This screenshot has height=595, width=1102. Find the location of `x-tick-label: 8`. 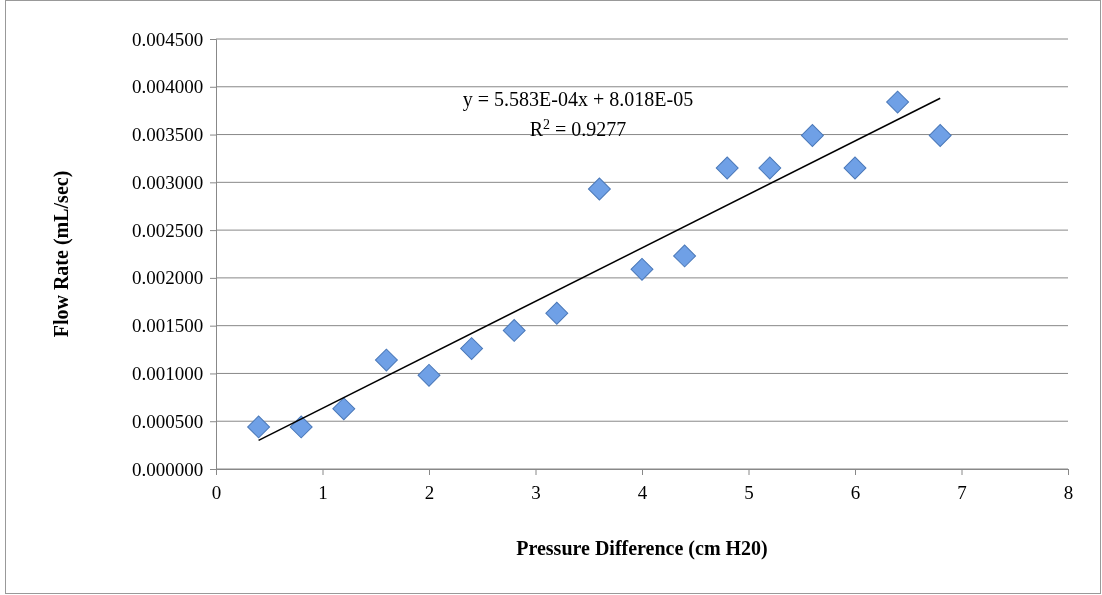

x-tick-label: 8 is located at coordinates (1068, 492).